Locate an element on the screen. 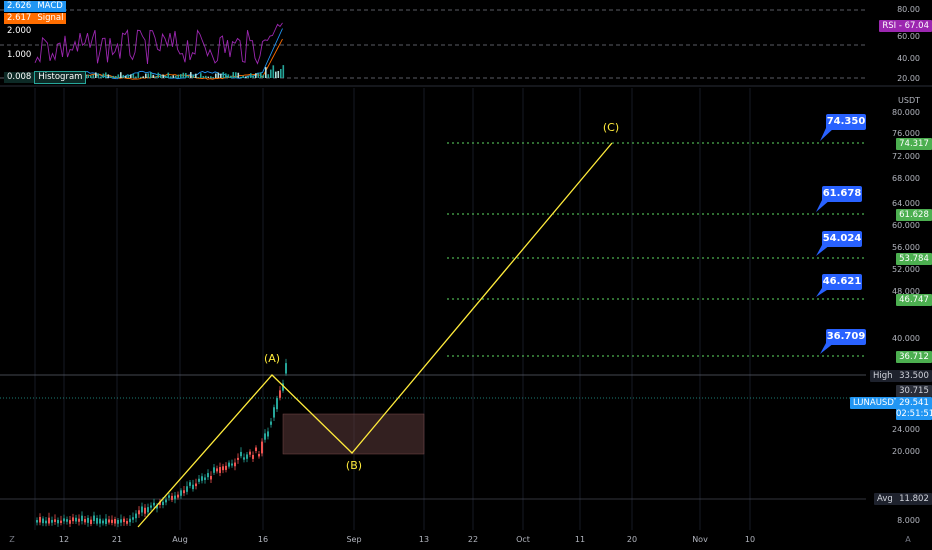 The width and height of the screenshot is (932, 550). fib-callout: 36.709 is located at coordinates (846, 337).